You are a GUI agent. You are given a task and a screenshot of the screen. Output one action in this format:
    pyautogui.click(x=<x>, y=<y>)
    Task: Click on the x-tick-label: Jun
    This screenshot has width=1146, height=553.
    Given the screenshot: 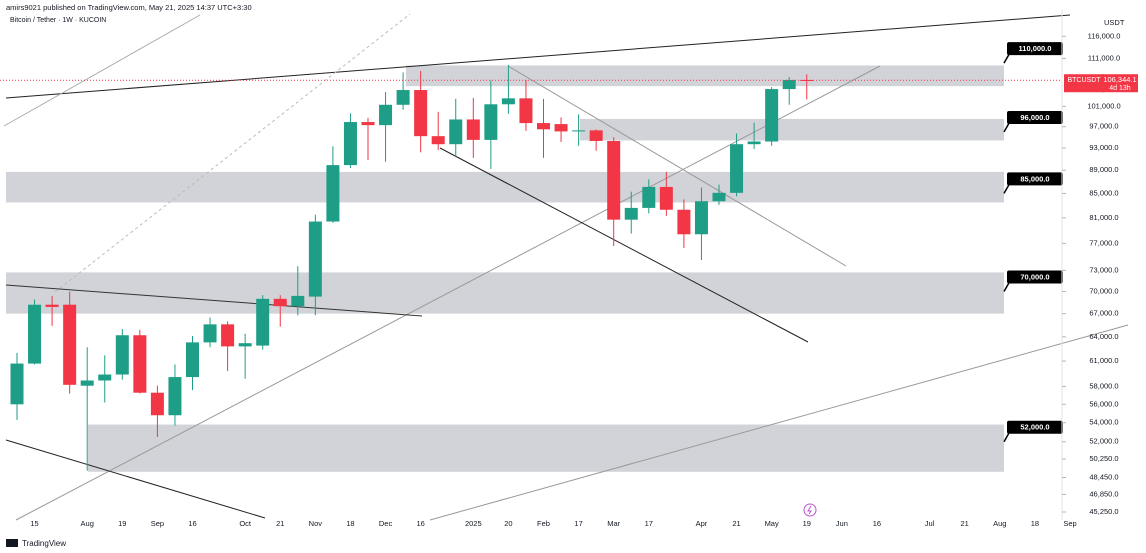 What is the action you would take?
    pyautogui.click(x=842, y=523)
    